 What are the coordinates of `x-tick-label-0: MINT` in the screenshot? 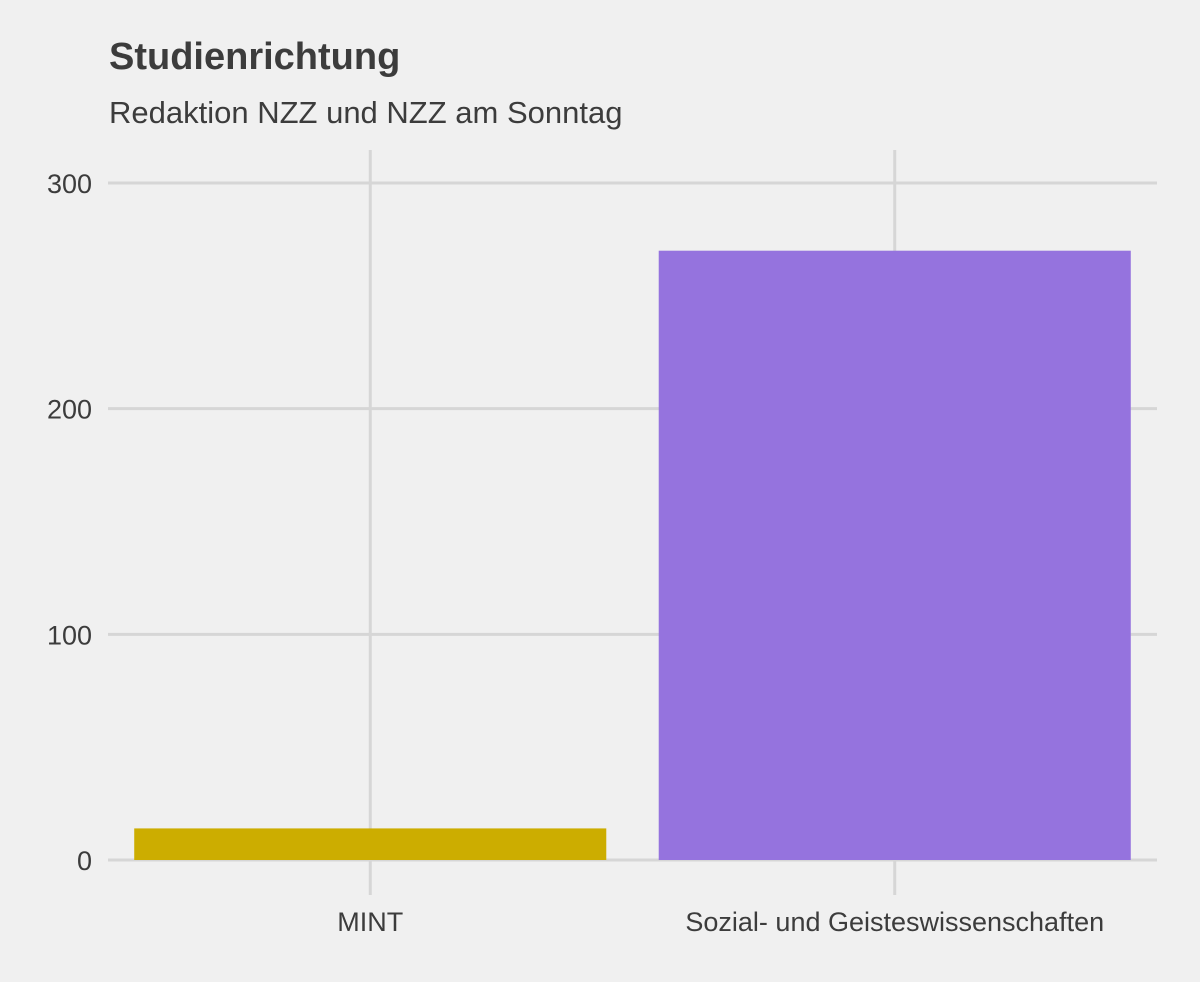 It's located at (370, 922).